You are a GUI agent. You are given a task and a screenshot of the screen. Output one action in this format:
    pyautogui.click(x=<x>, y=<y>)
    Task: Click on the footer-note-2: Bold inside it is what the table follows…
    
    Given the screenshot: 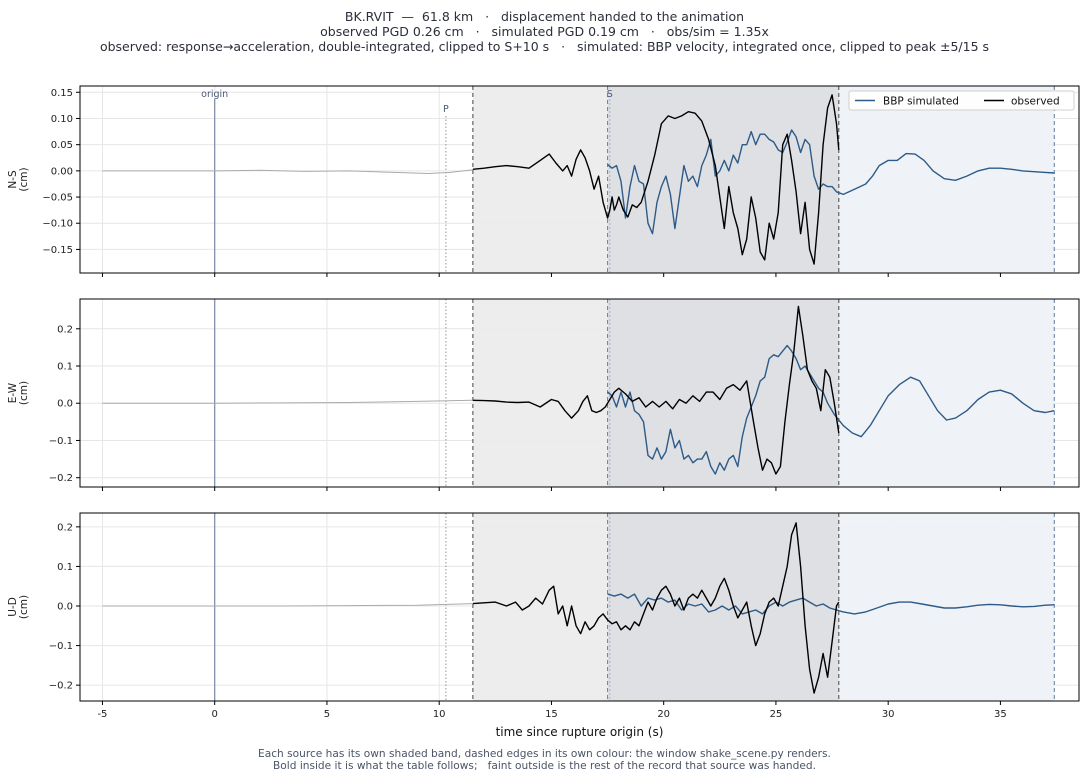 What is the action you would take?
    pyautogui.click(x=544, y=766)
    